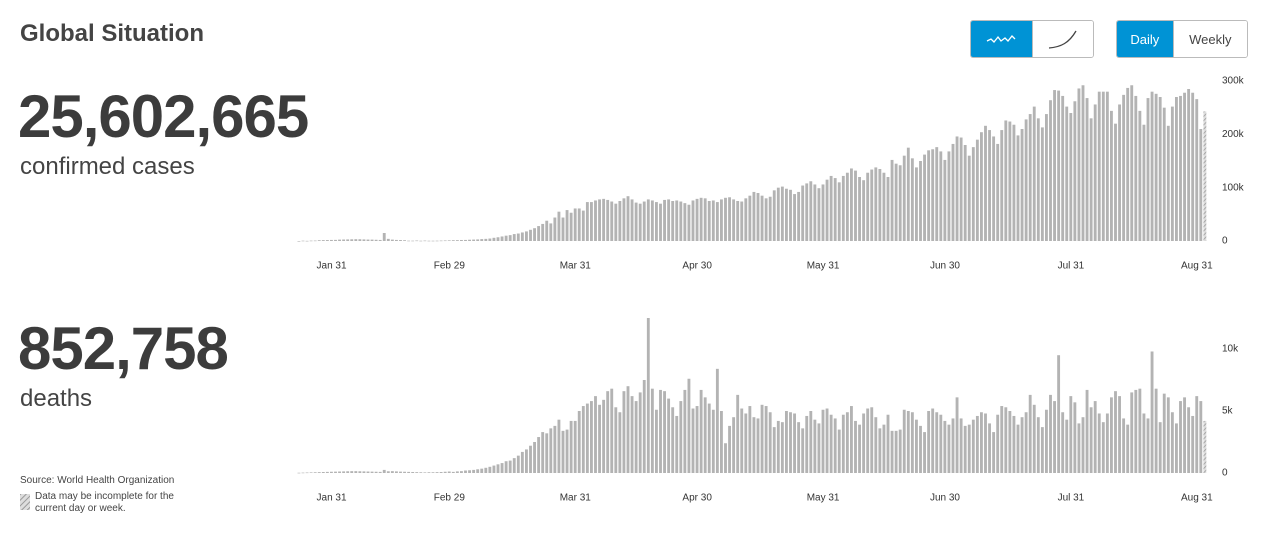 This screenshot has height=534, width=1266. Describe the element at coordinates (1209, 39) in the screenshot. I see `weekly-button: Weekly` at that location.